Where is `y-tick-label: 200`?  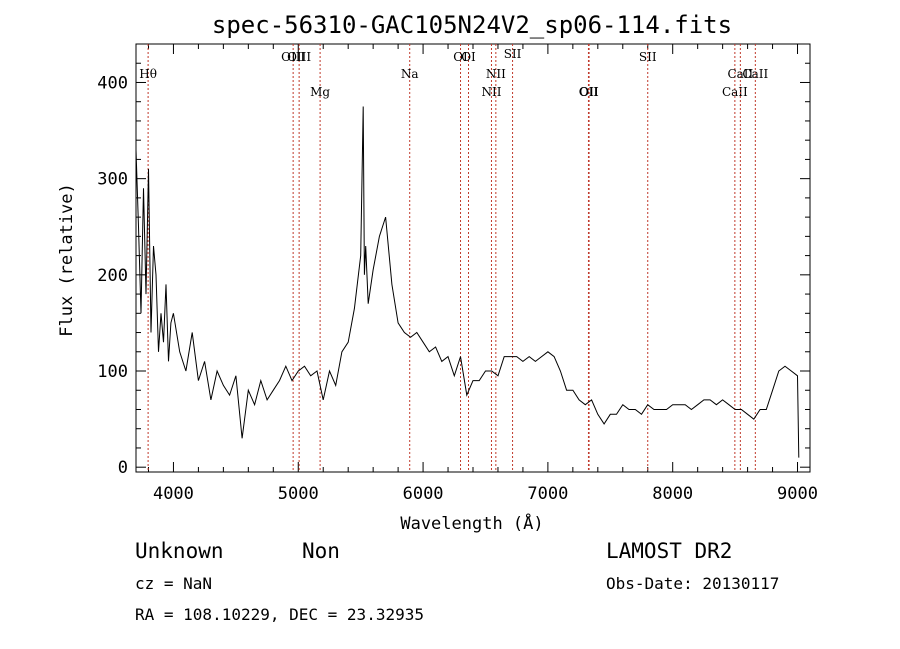
y-tick-label: 200 is located at coordinates (112, 276).